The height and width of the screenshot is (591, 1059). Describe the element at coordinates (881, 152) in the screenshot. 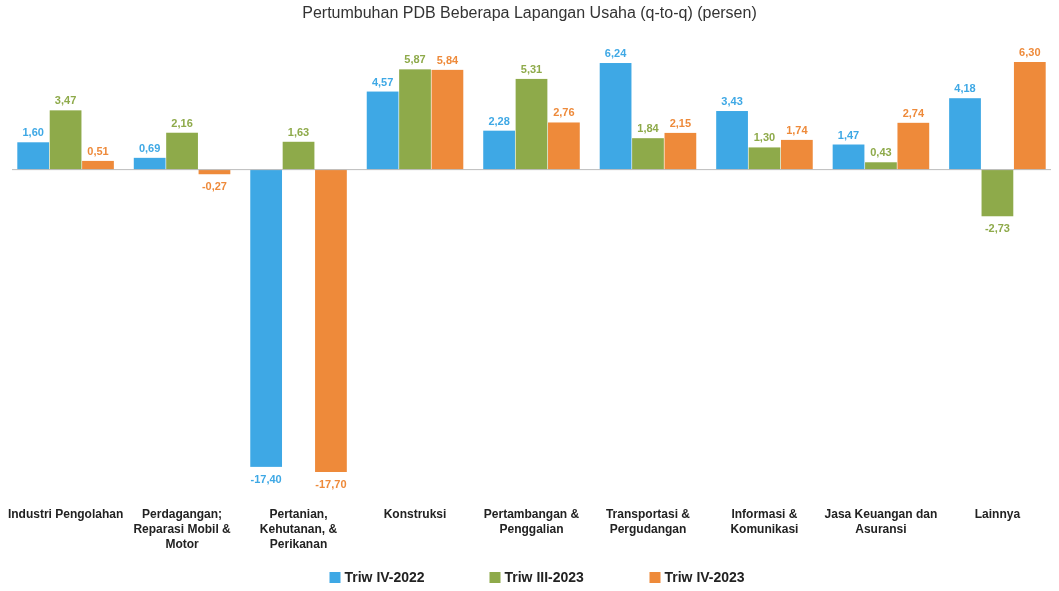

I see `data-label: 0,43` at that location.